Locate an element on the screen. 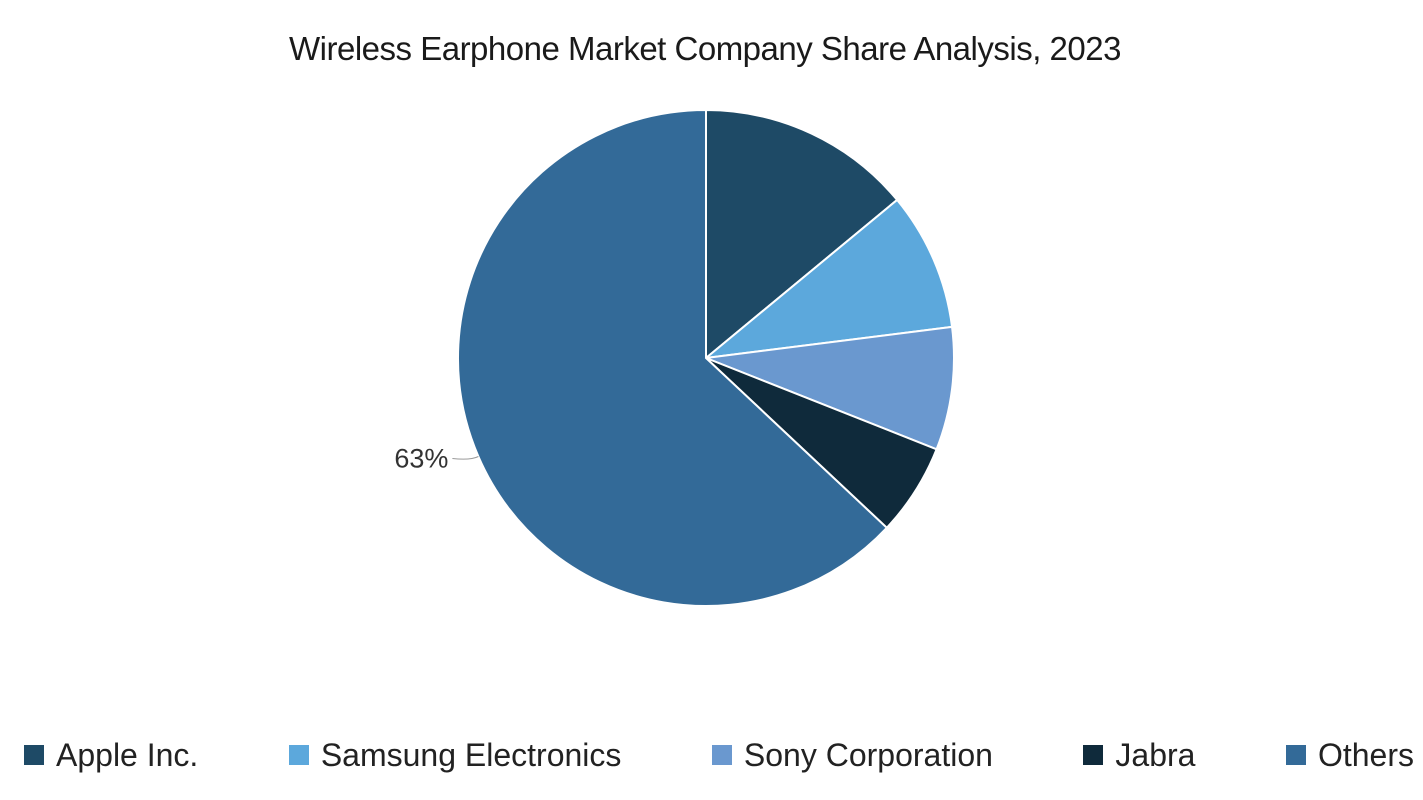  legend-item-others: Others is located at coordinates (1349, 755).